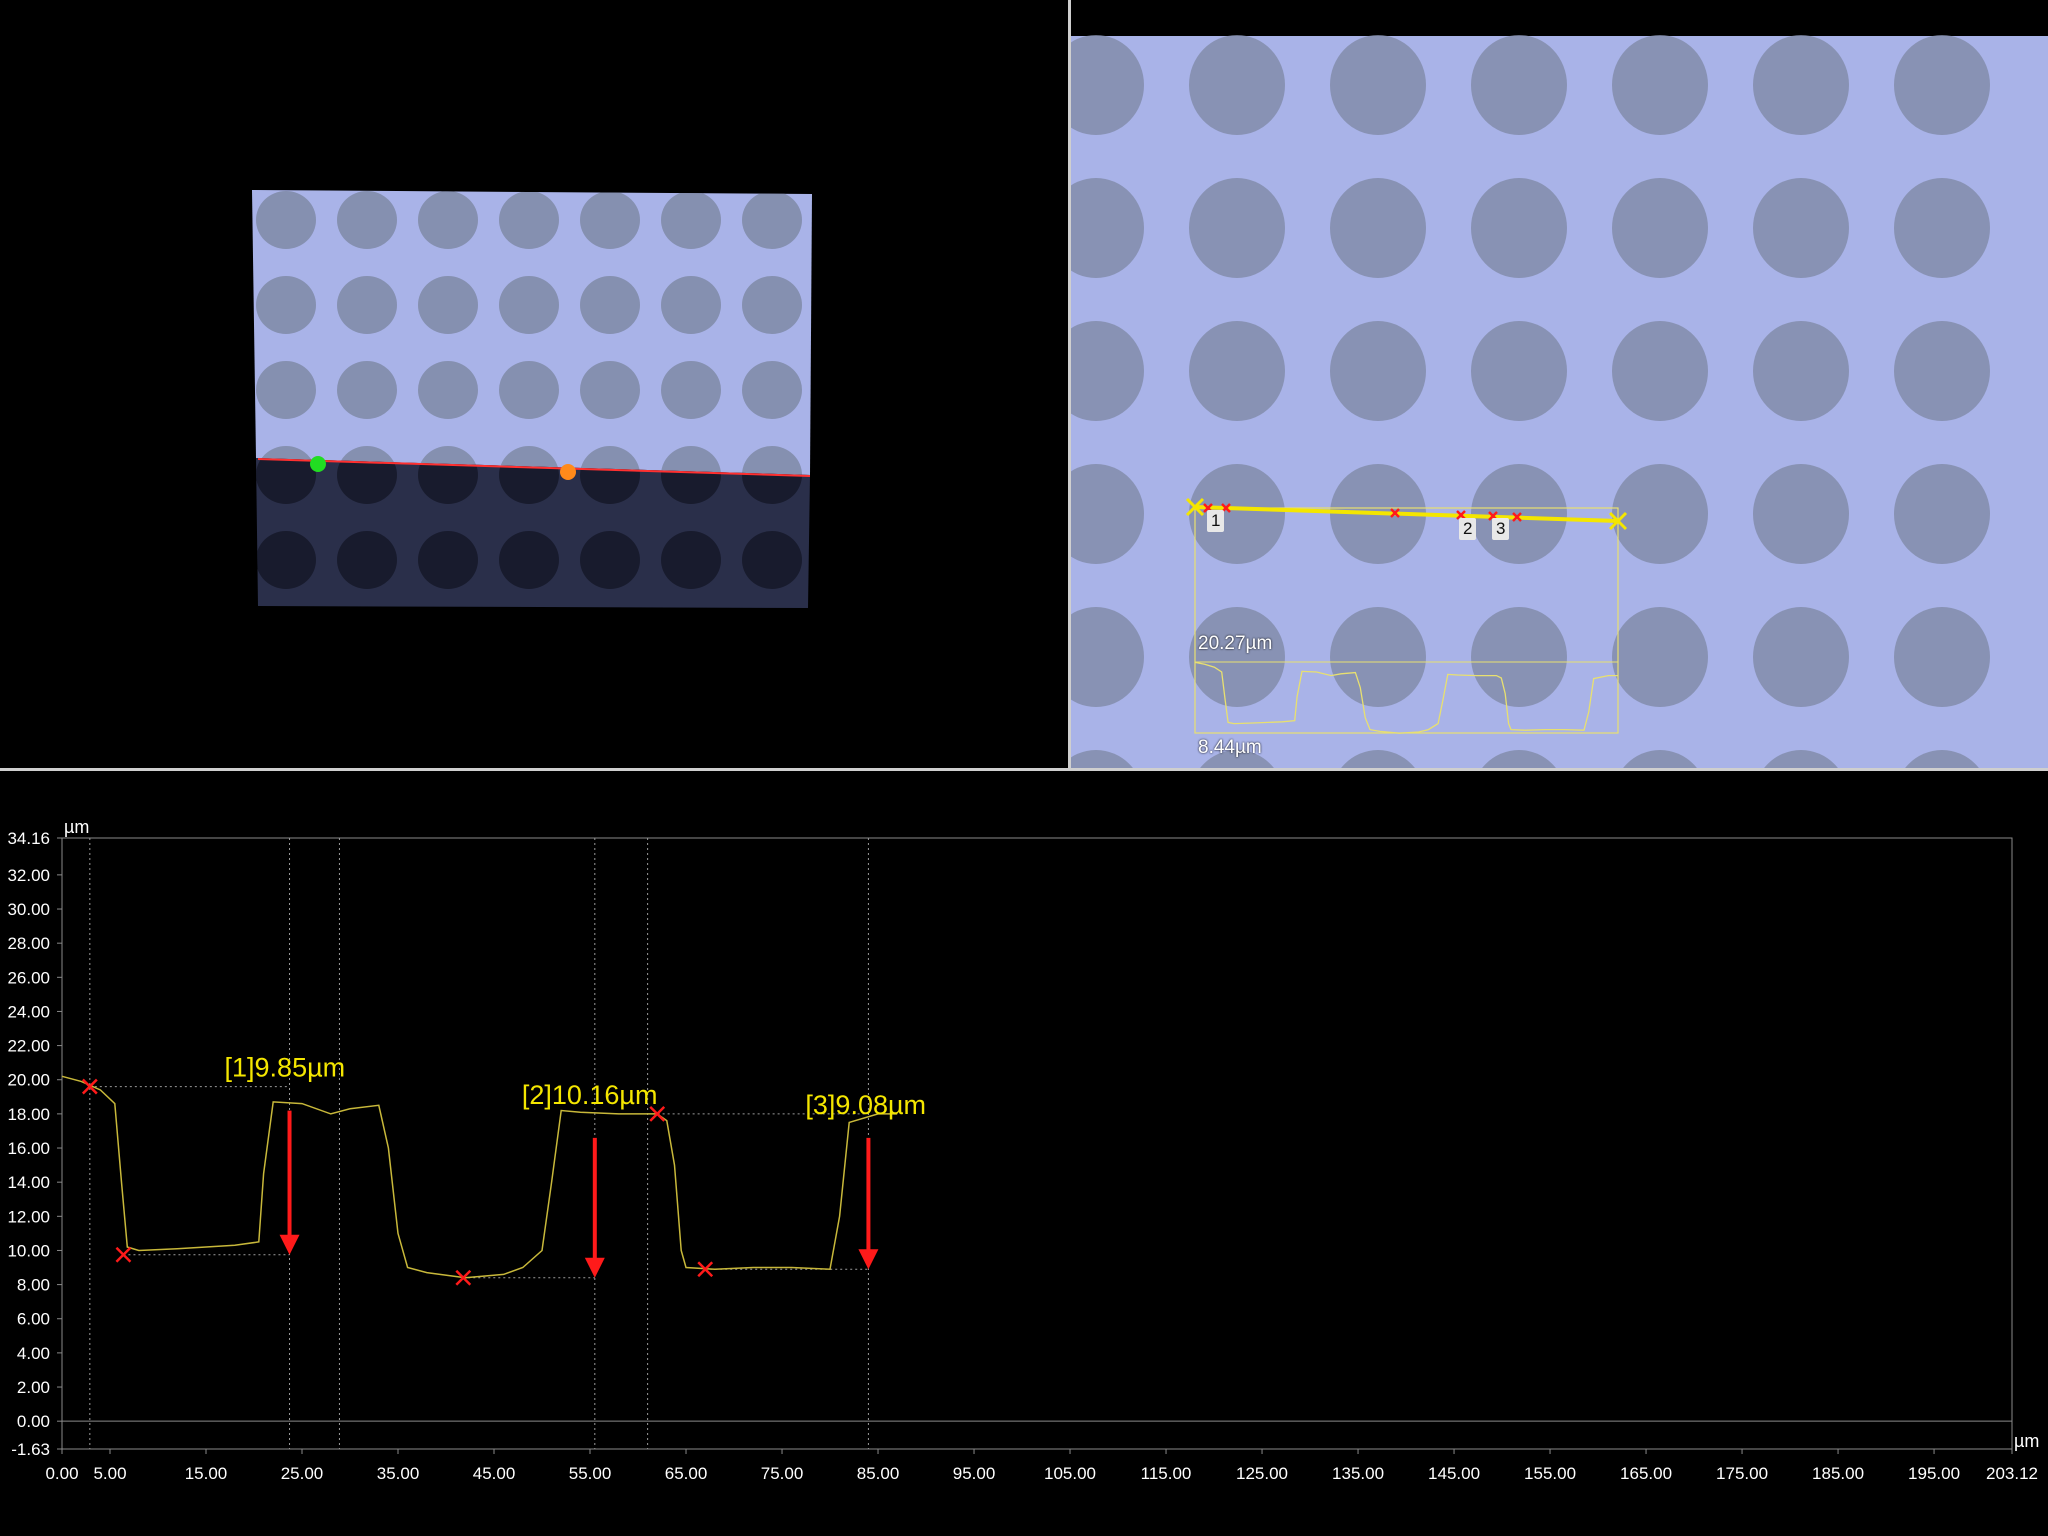 The width and height of the screenshot is (2048, 1536). I want to click on x-tick-label: 135.00, so click(1358, 1473).